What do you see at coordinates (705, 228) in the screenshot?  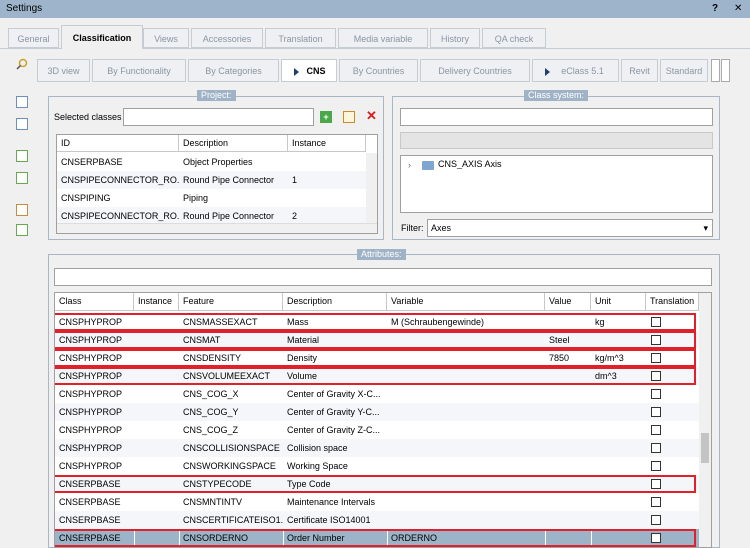 I see `combo-arrow: ▾` at bounding box center [705, 228].